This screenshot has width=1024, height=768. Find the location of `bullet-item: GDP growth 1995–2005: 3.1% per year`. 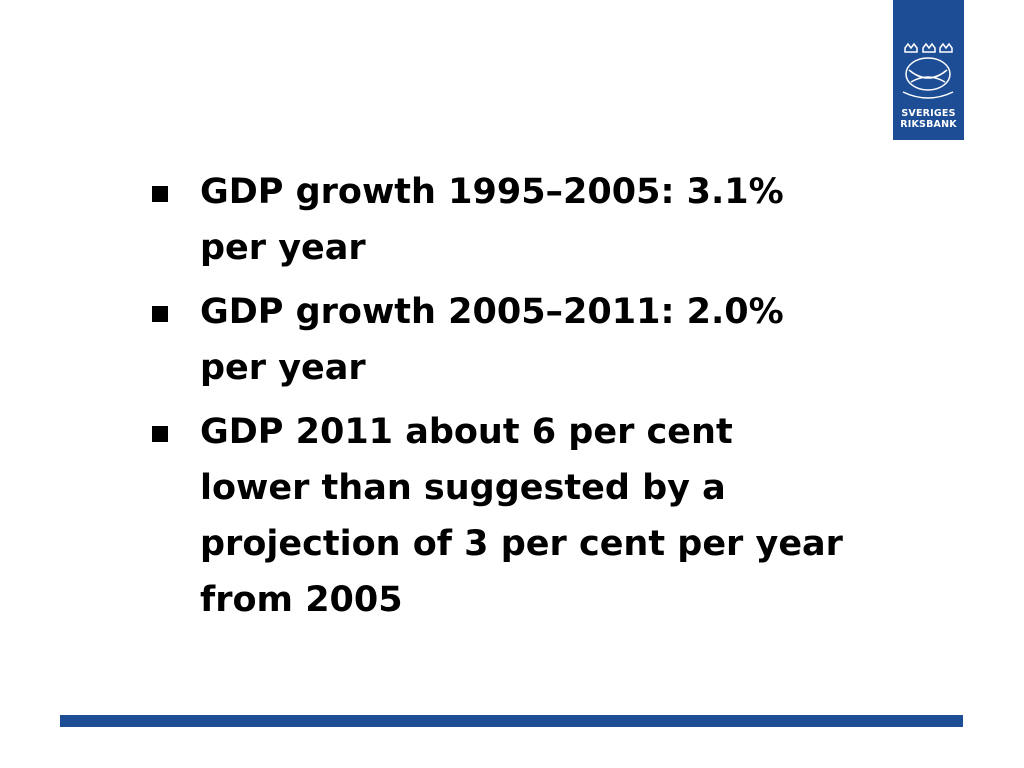

bullet-item: GDP growth 1995–2005: 3.1% per year is located at coordinates (552, 220).